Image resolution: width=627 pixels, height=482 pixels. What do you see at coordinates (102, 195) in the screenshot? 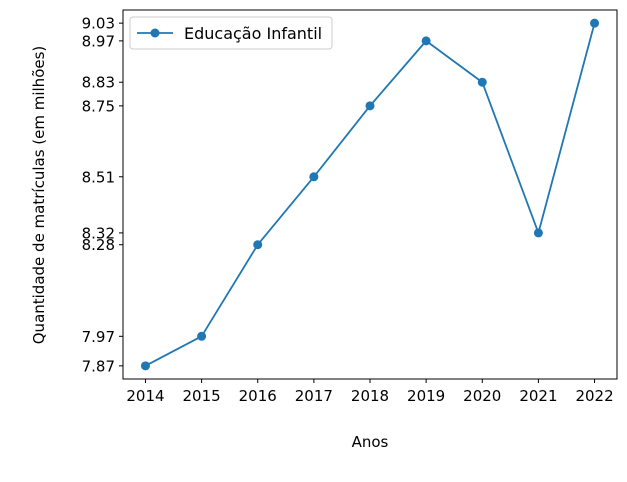
I see `y-axis-ticks: 7.87 7.97 8.288.32 8.51 8.75 8.83 8.979.03` at bounding box center [102, 195].